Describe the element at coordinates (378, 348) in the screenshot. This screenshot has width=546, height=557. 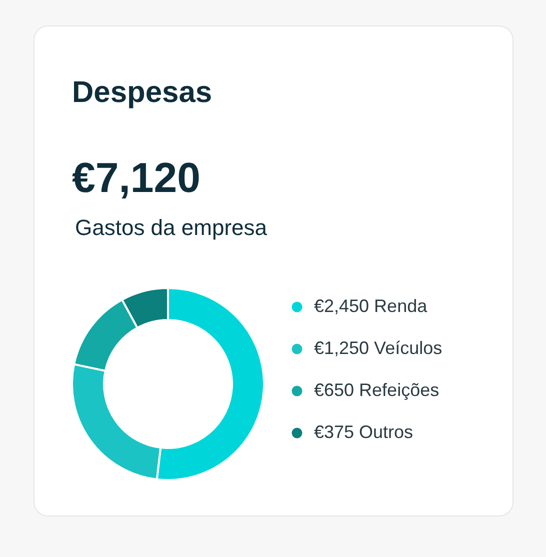
I see `legend-label: €1,250 Veículos` at that location.